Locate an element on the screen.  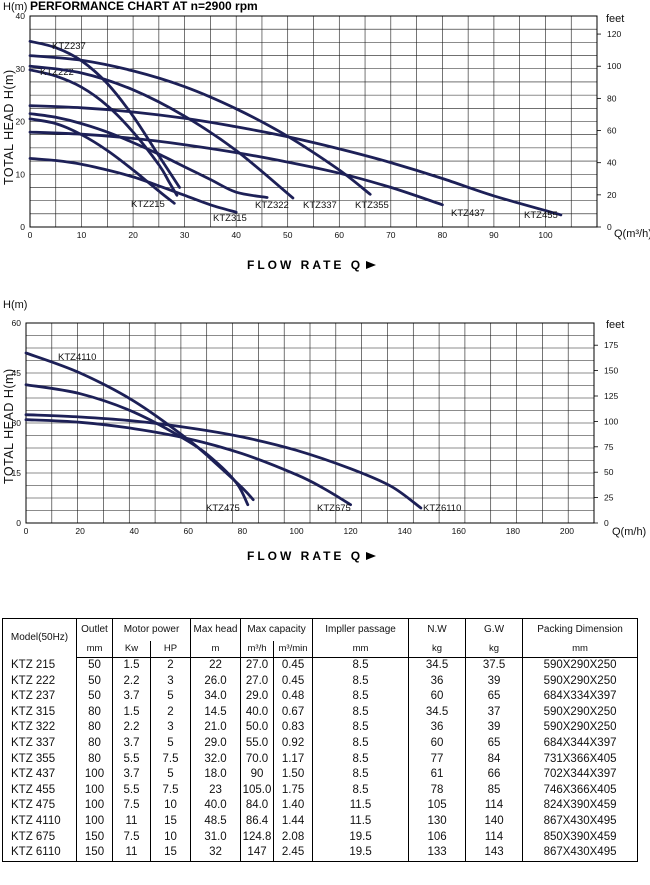
table-cell: 40.0 is located at coordinates (257, 712).